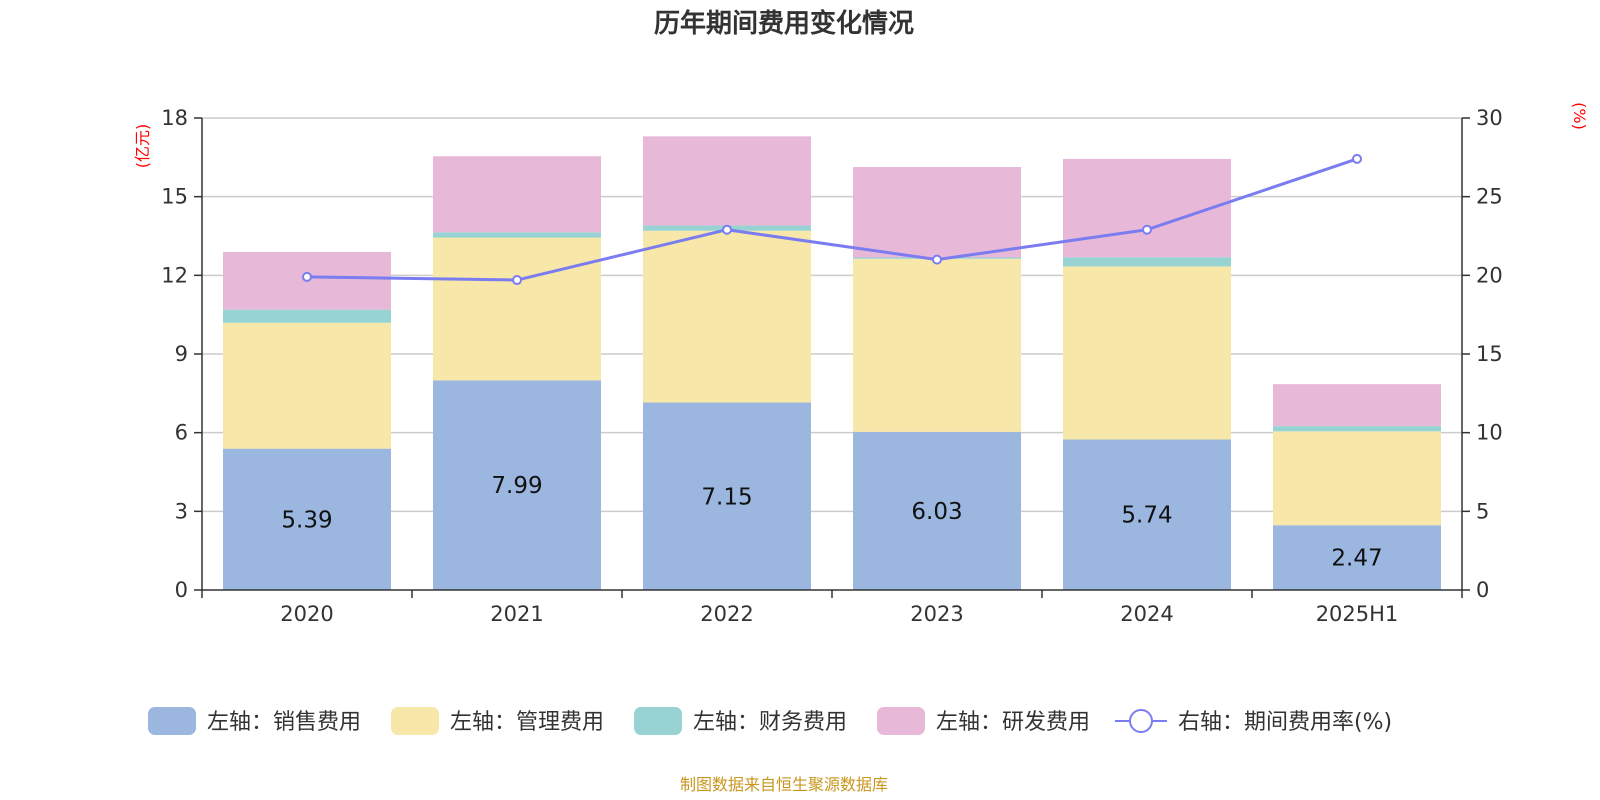  What do you see at coordinates (1489, 275) in the screenshot?
I see `right-tick-label: 20` at bounding box center [1489, 275].